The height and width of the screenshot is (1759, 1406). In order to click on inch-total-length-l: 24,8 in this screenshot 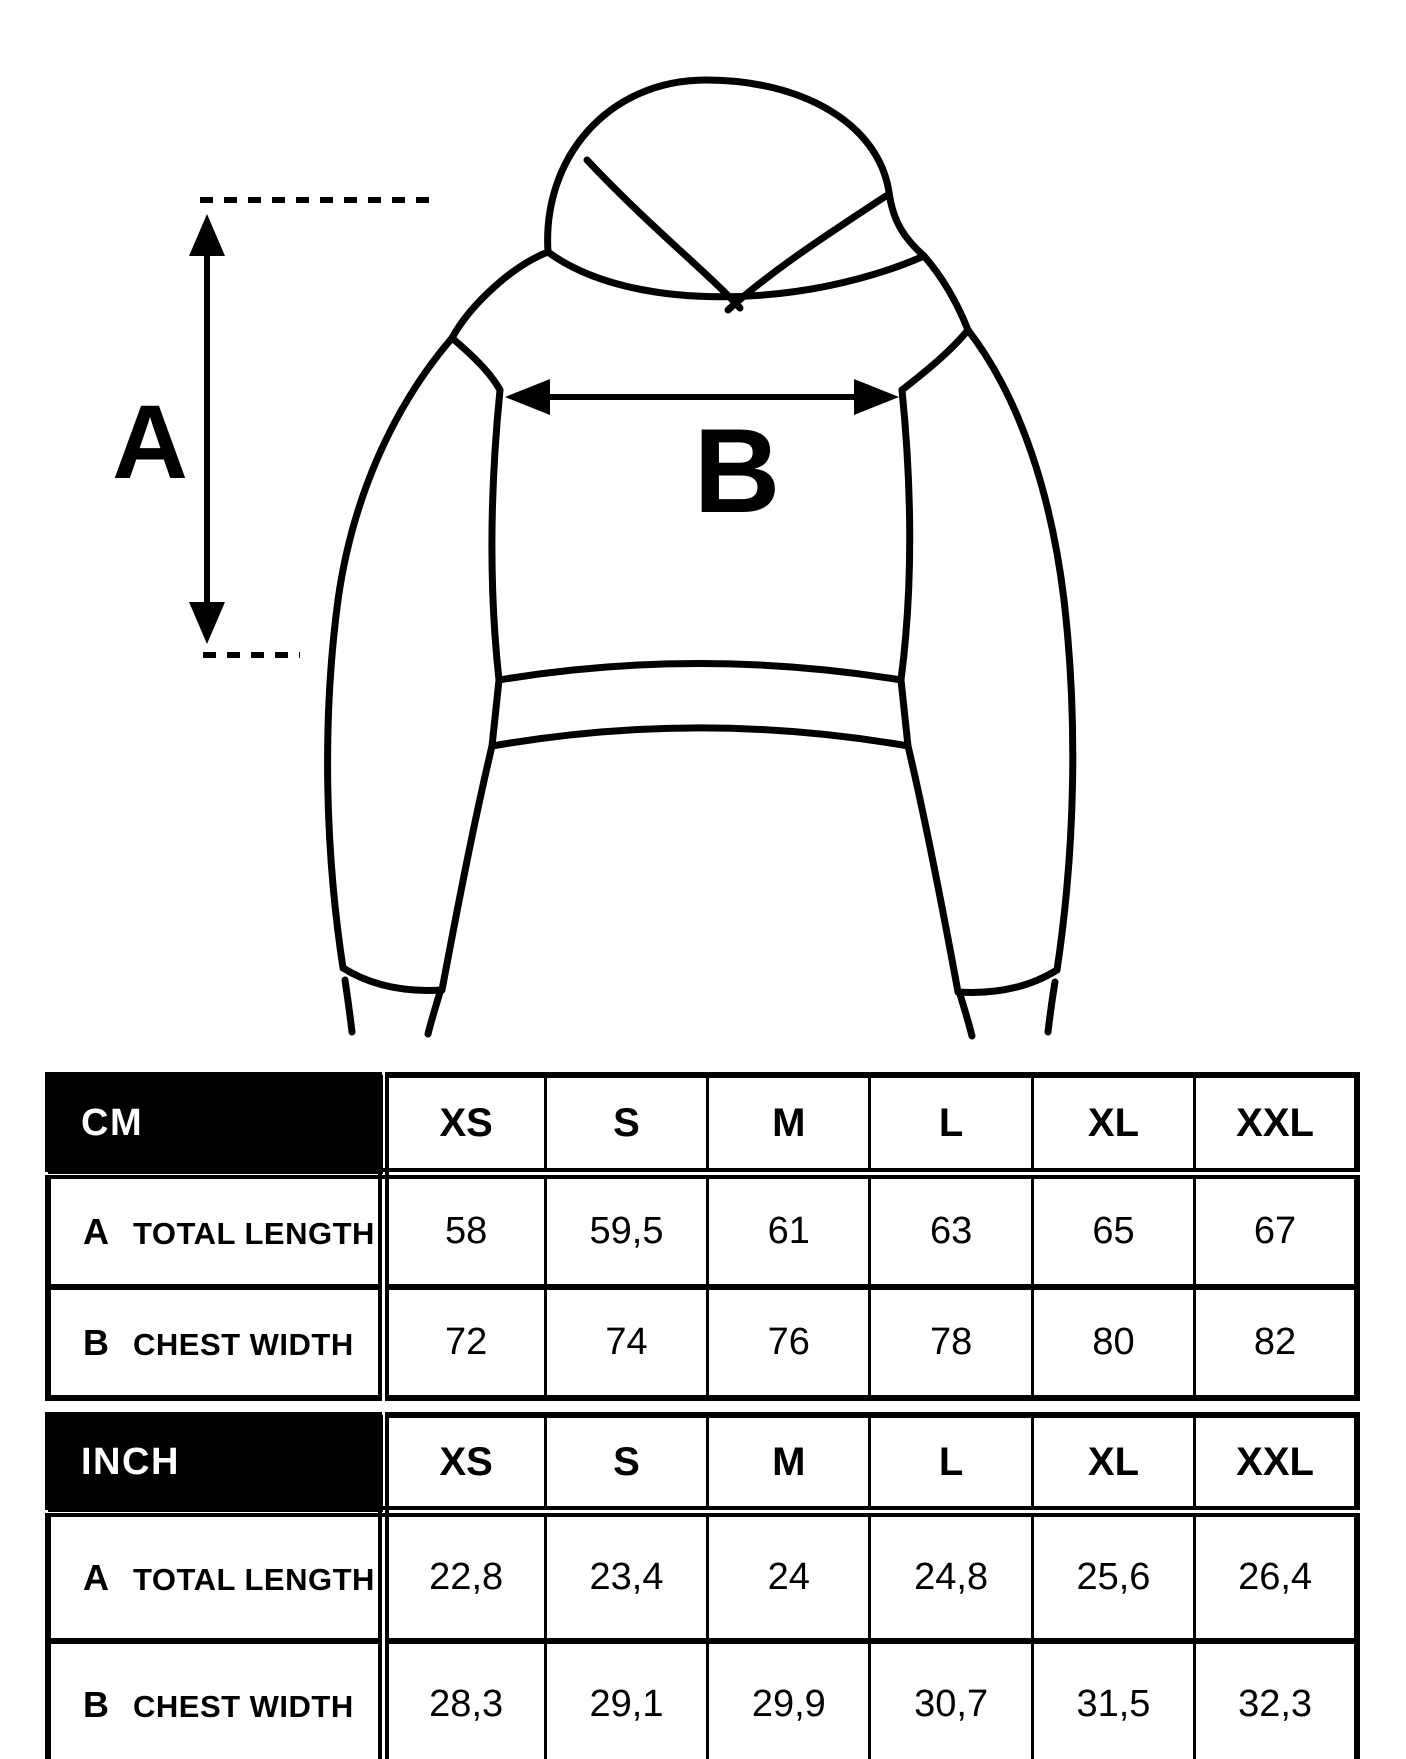, I will do `click(951, 1576)`.